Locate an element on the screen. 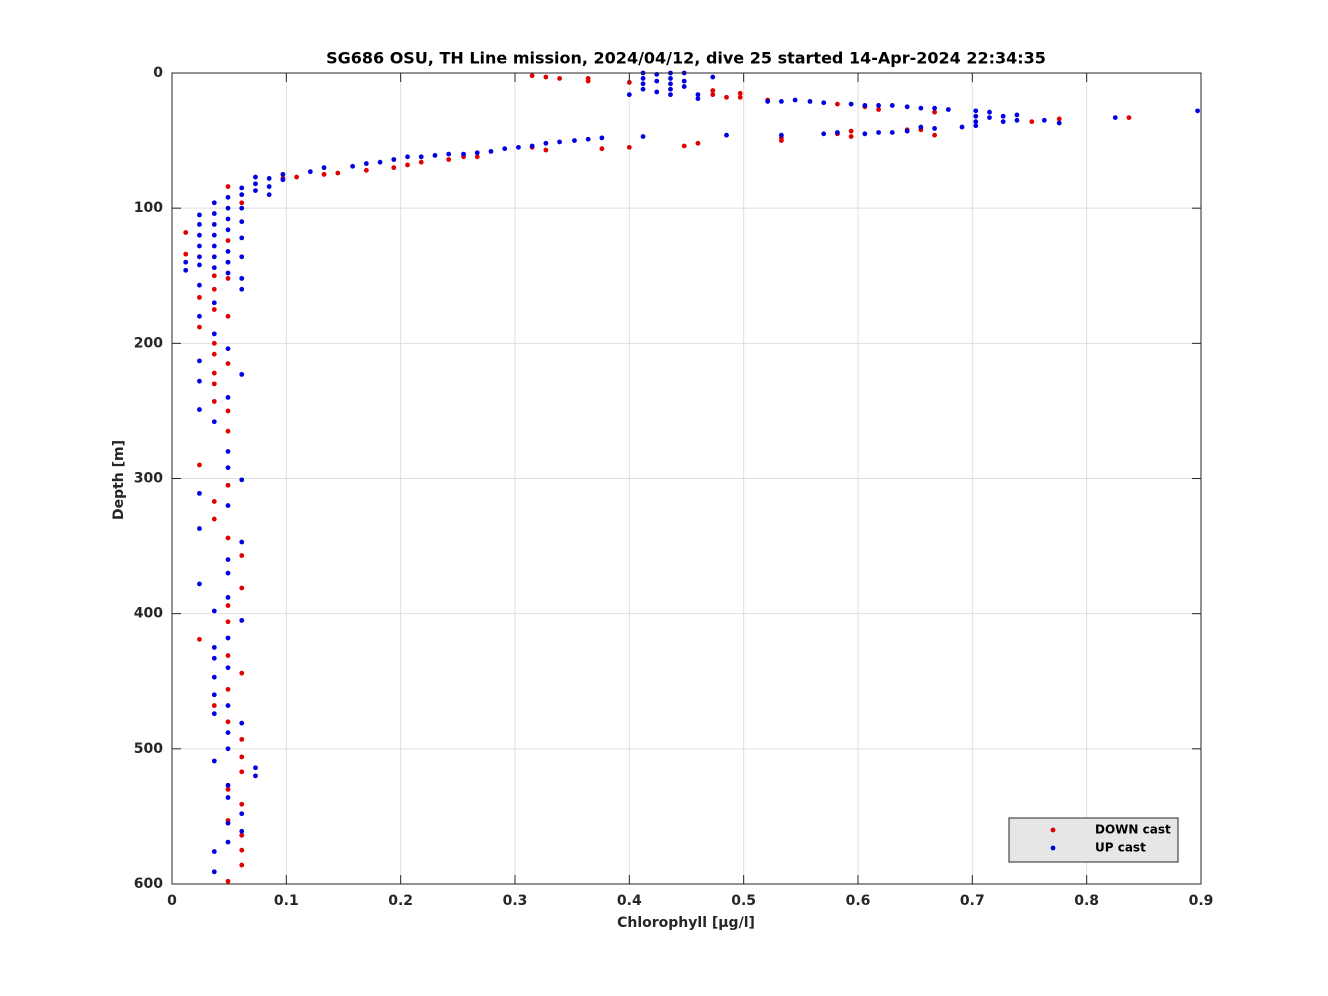  y-tick-label: 0 is located at coordinates (158, 73).